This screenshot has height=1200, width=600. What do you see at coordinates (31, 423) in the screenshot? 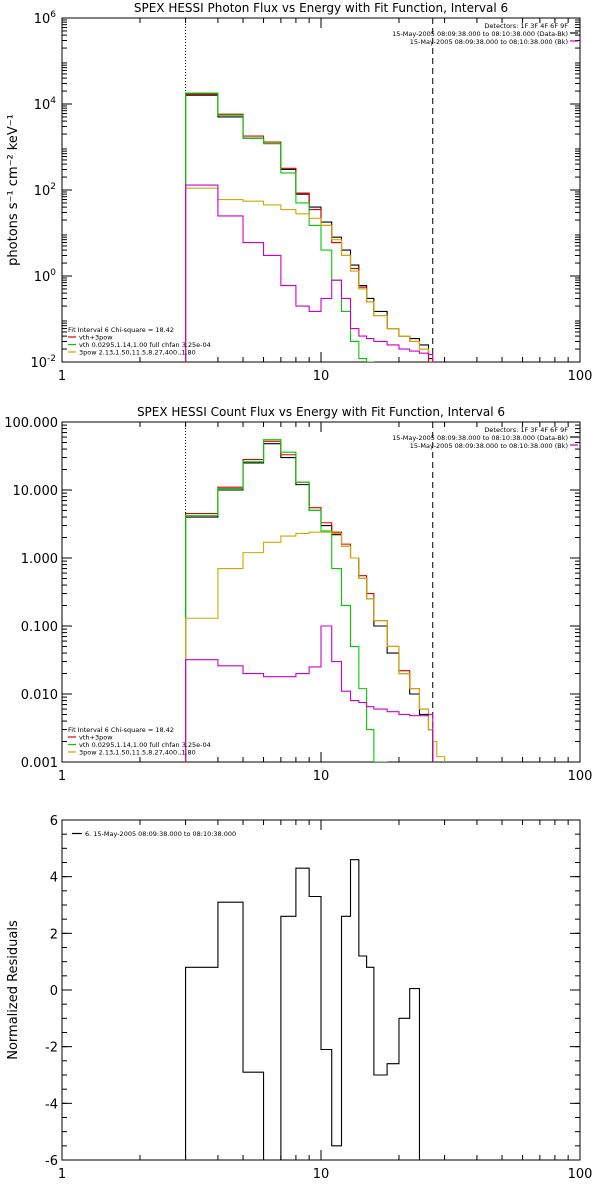
I see `y-tick-label: 100.000` at bounding box center [31, 423].